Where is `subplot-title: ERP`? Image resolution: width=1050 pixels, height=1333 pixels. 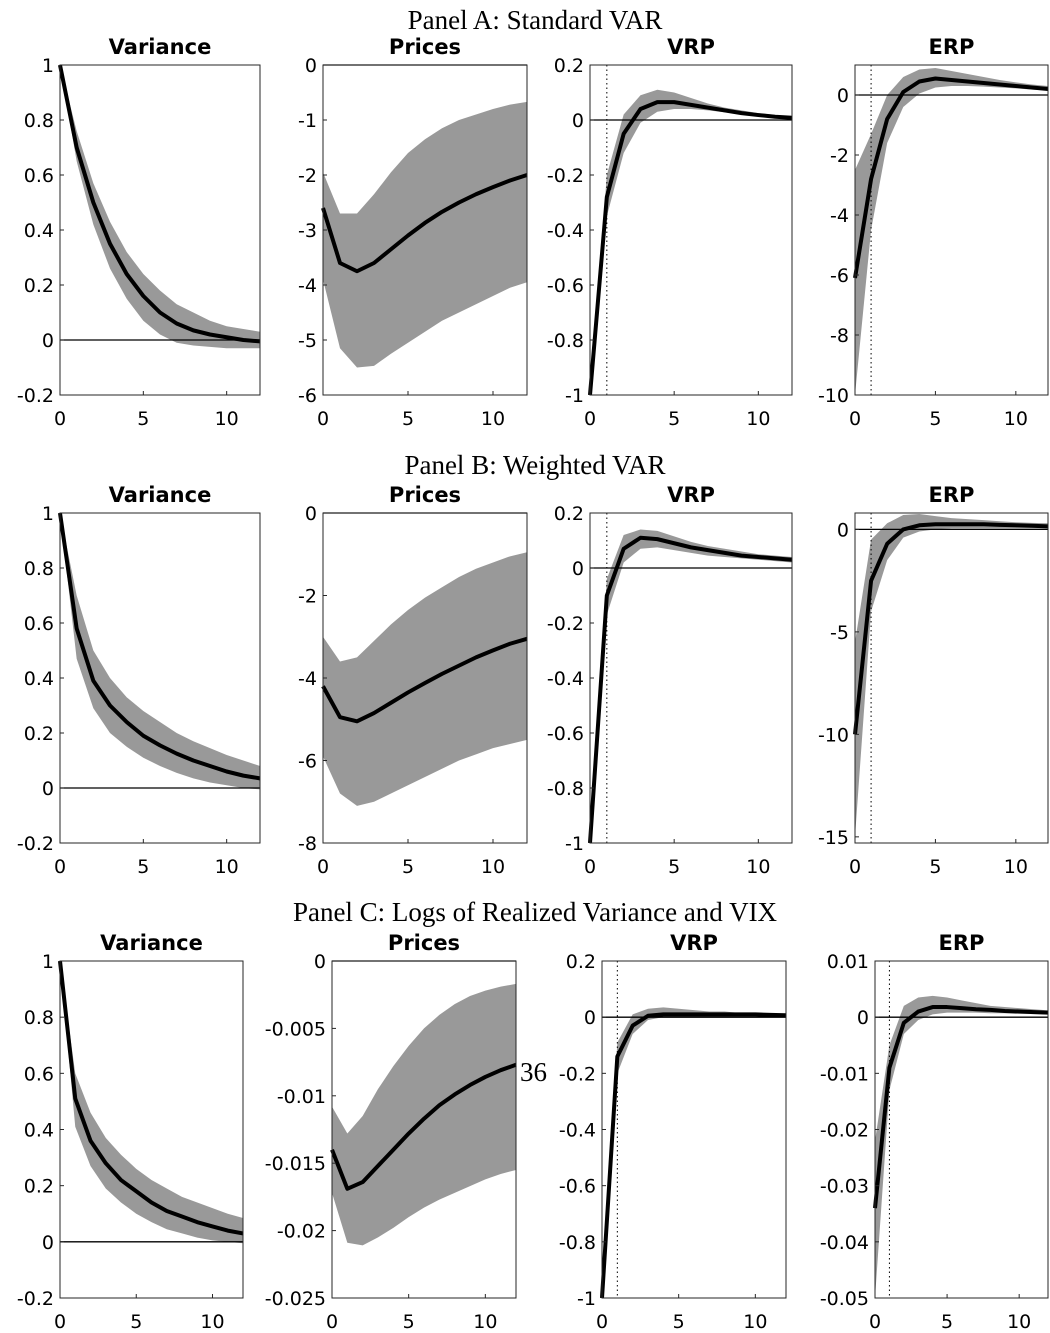 subplot-title: ERP is located at coordinates (952, 47).